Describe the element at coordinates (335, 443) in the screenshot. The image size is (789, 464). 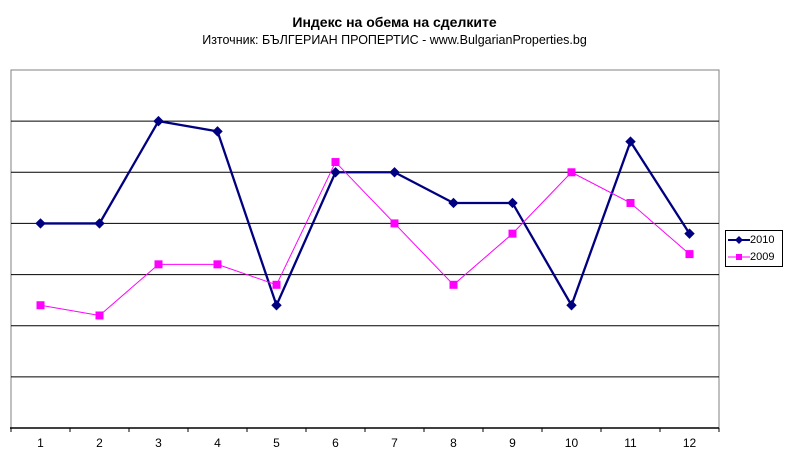
I see `x-tick-label: 6` at that location.